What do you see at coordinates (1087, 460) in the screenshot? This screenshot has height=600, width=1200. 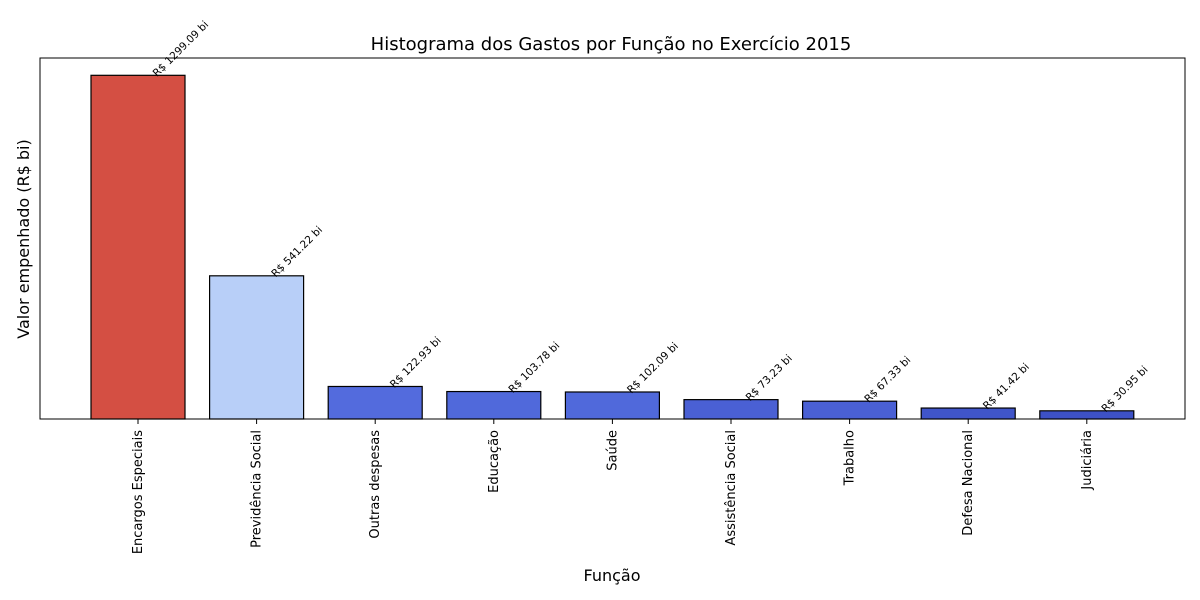 I see `x-tick-label: Judiciária` at bounding box center [1087, 460].